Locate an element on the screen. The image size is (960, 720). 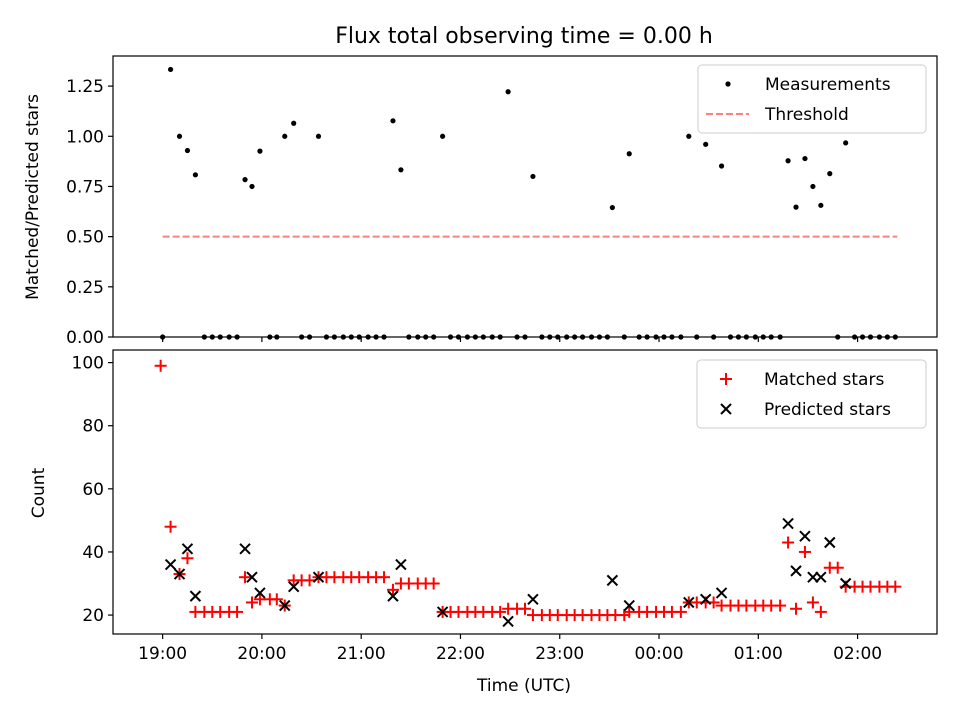
bottom-legend: Matched stars Predicted stars is located at coordinates (811, 394).